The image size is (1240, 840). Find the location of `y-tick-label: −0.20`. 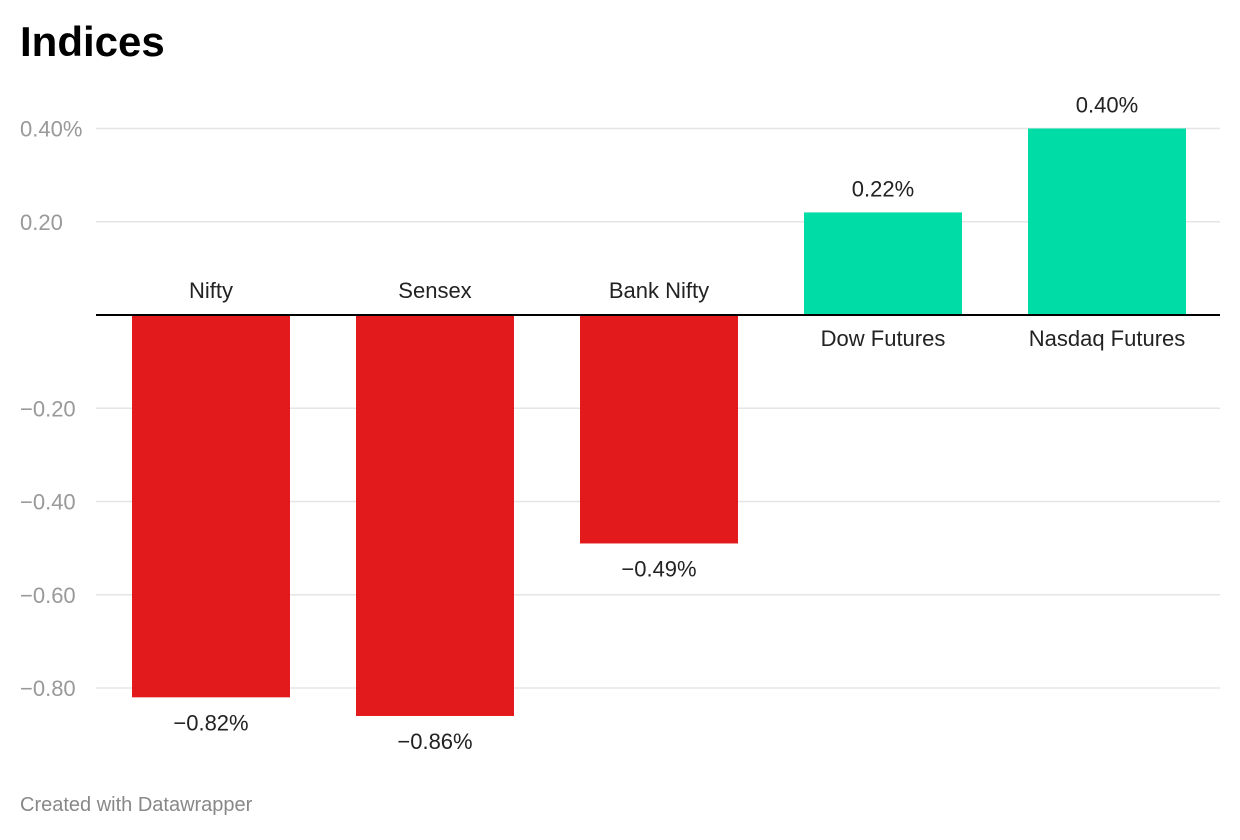

y-tick-label: −0.20 is located at coordinates (48, 408).